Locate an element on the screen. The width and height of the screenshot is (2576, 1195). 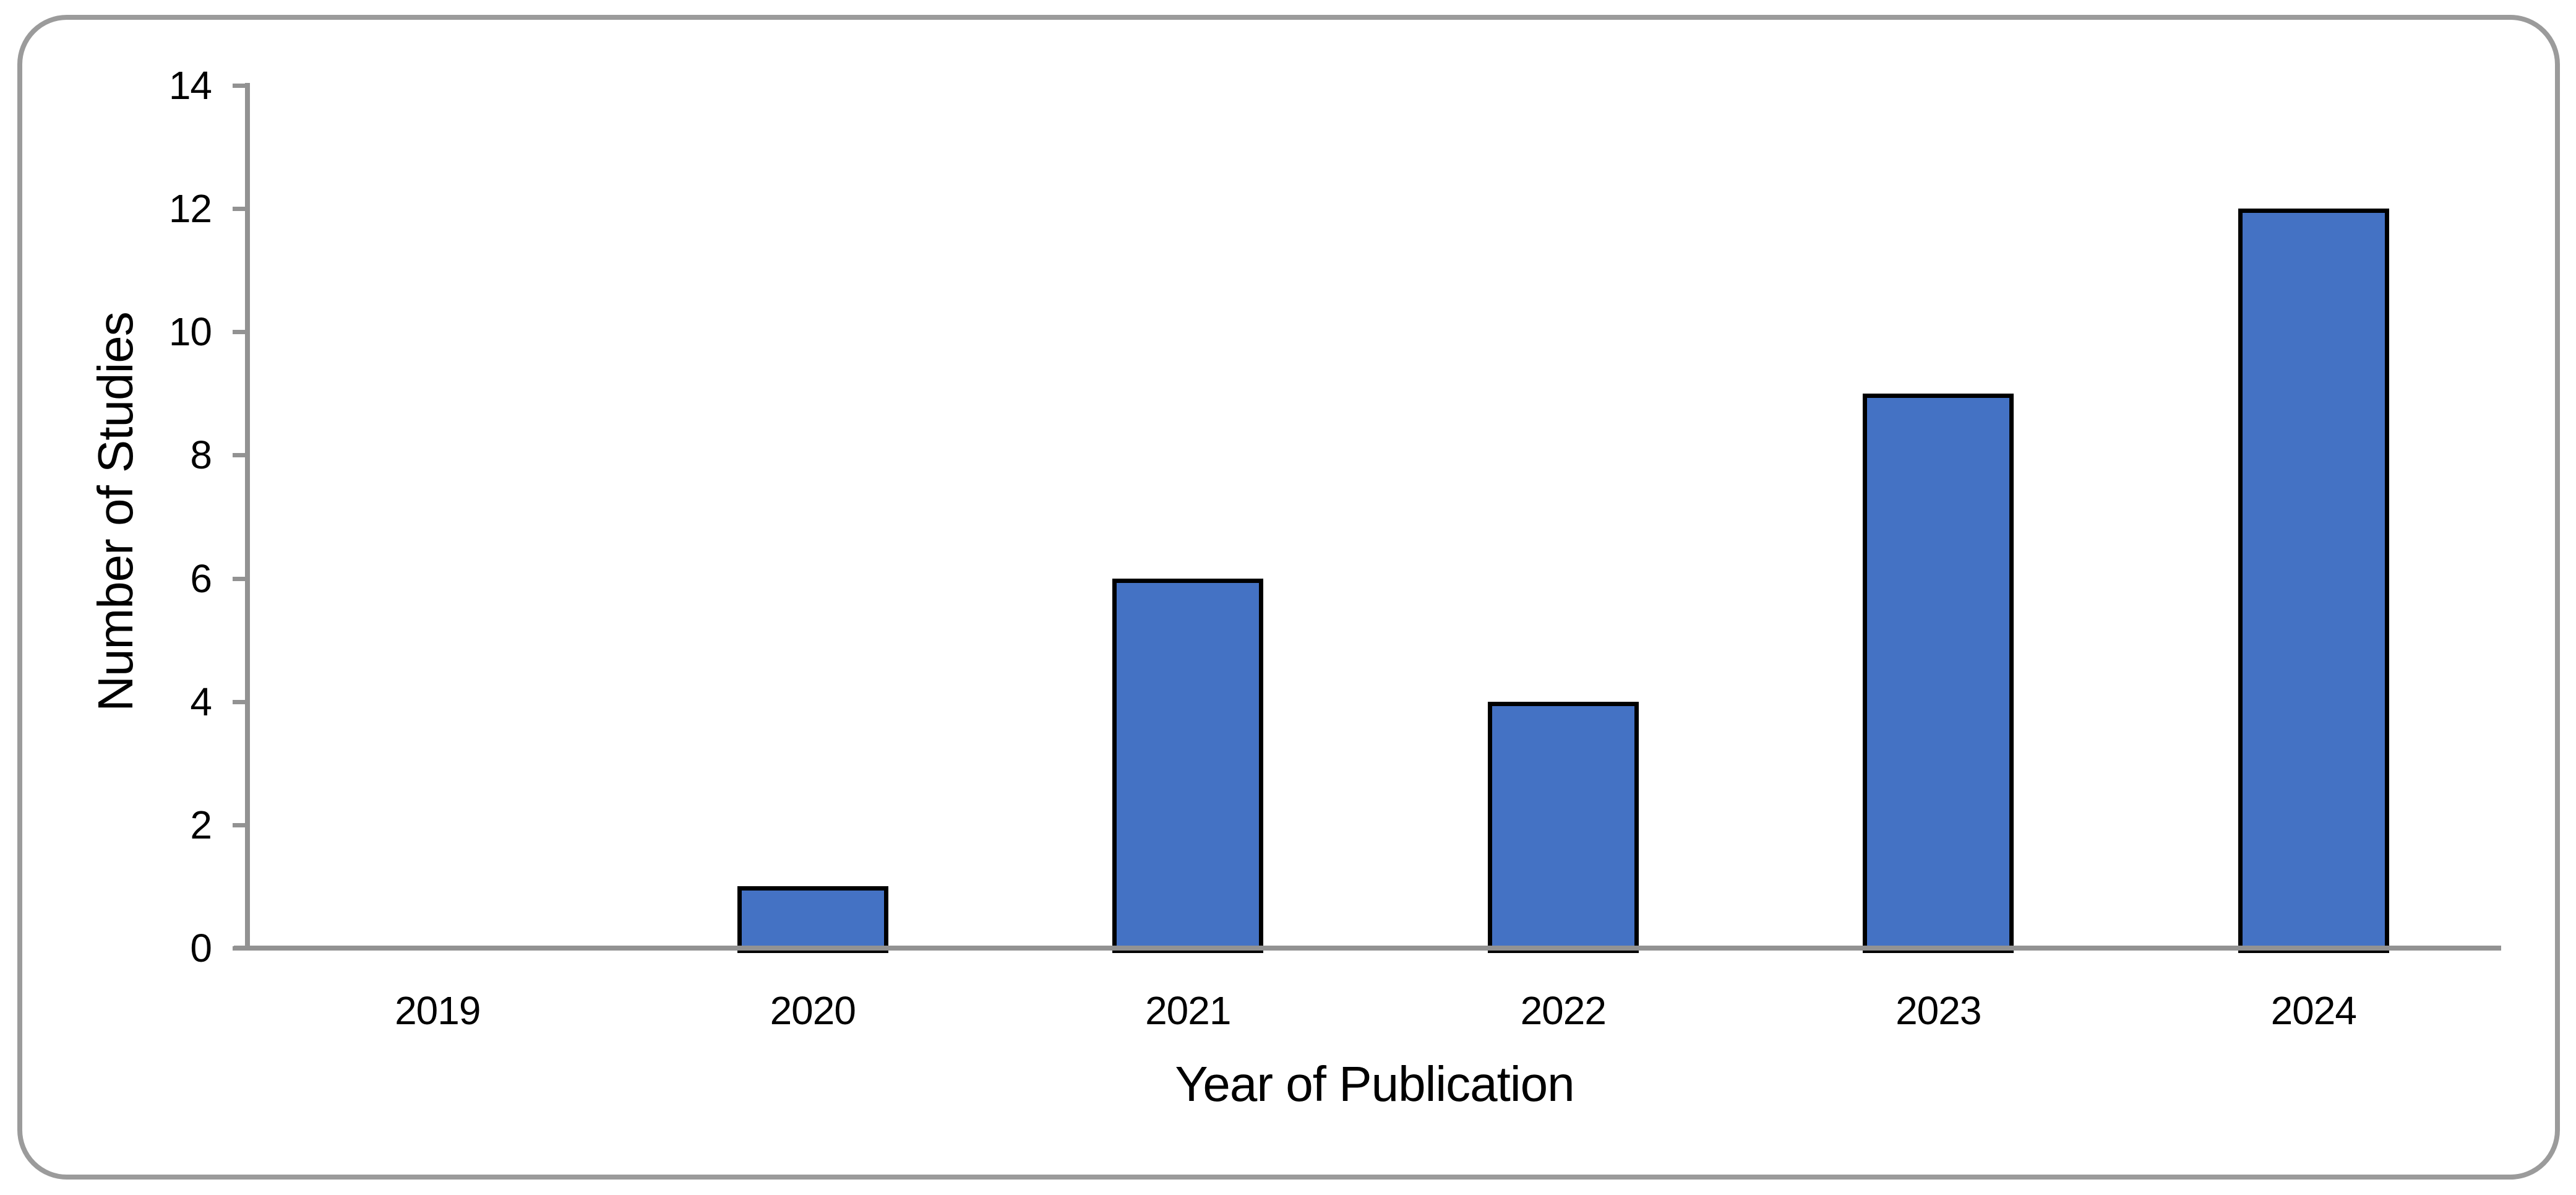
y-tick-label: 2 is located at coordinates (201, 824).